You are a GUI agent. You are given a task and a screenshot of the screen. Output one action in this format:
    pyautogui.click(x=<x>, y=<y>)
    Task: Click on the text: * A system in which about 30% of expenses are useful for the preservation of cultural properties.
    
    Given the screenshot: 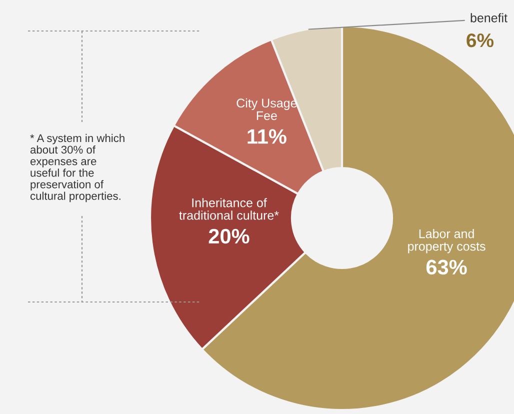 What is the action you would take?
    pyautogui.click(x=77, y=168)
    